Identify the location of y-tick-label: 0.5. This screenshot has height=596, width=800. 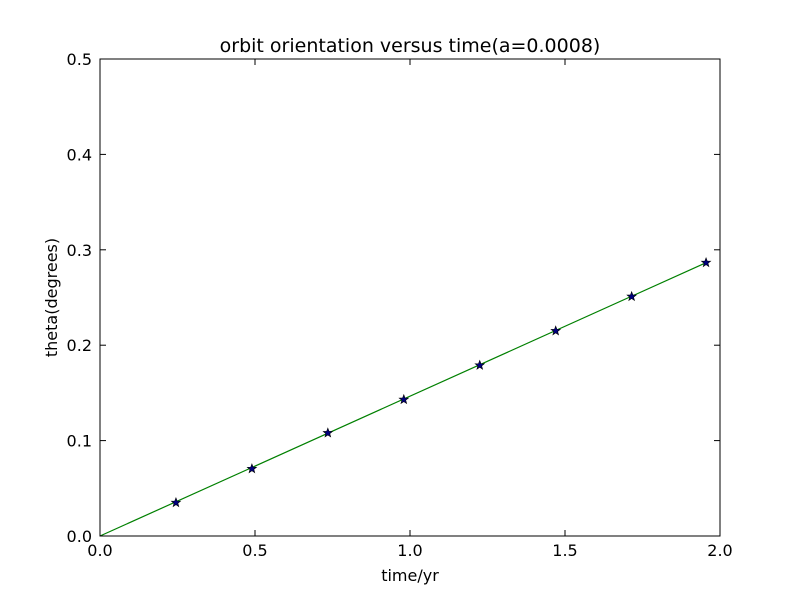
(79, 59).